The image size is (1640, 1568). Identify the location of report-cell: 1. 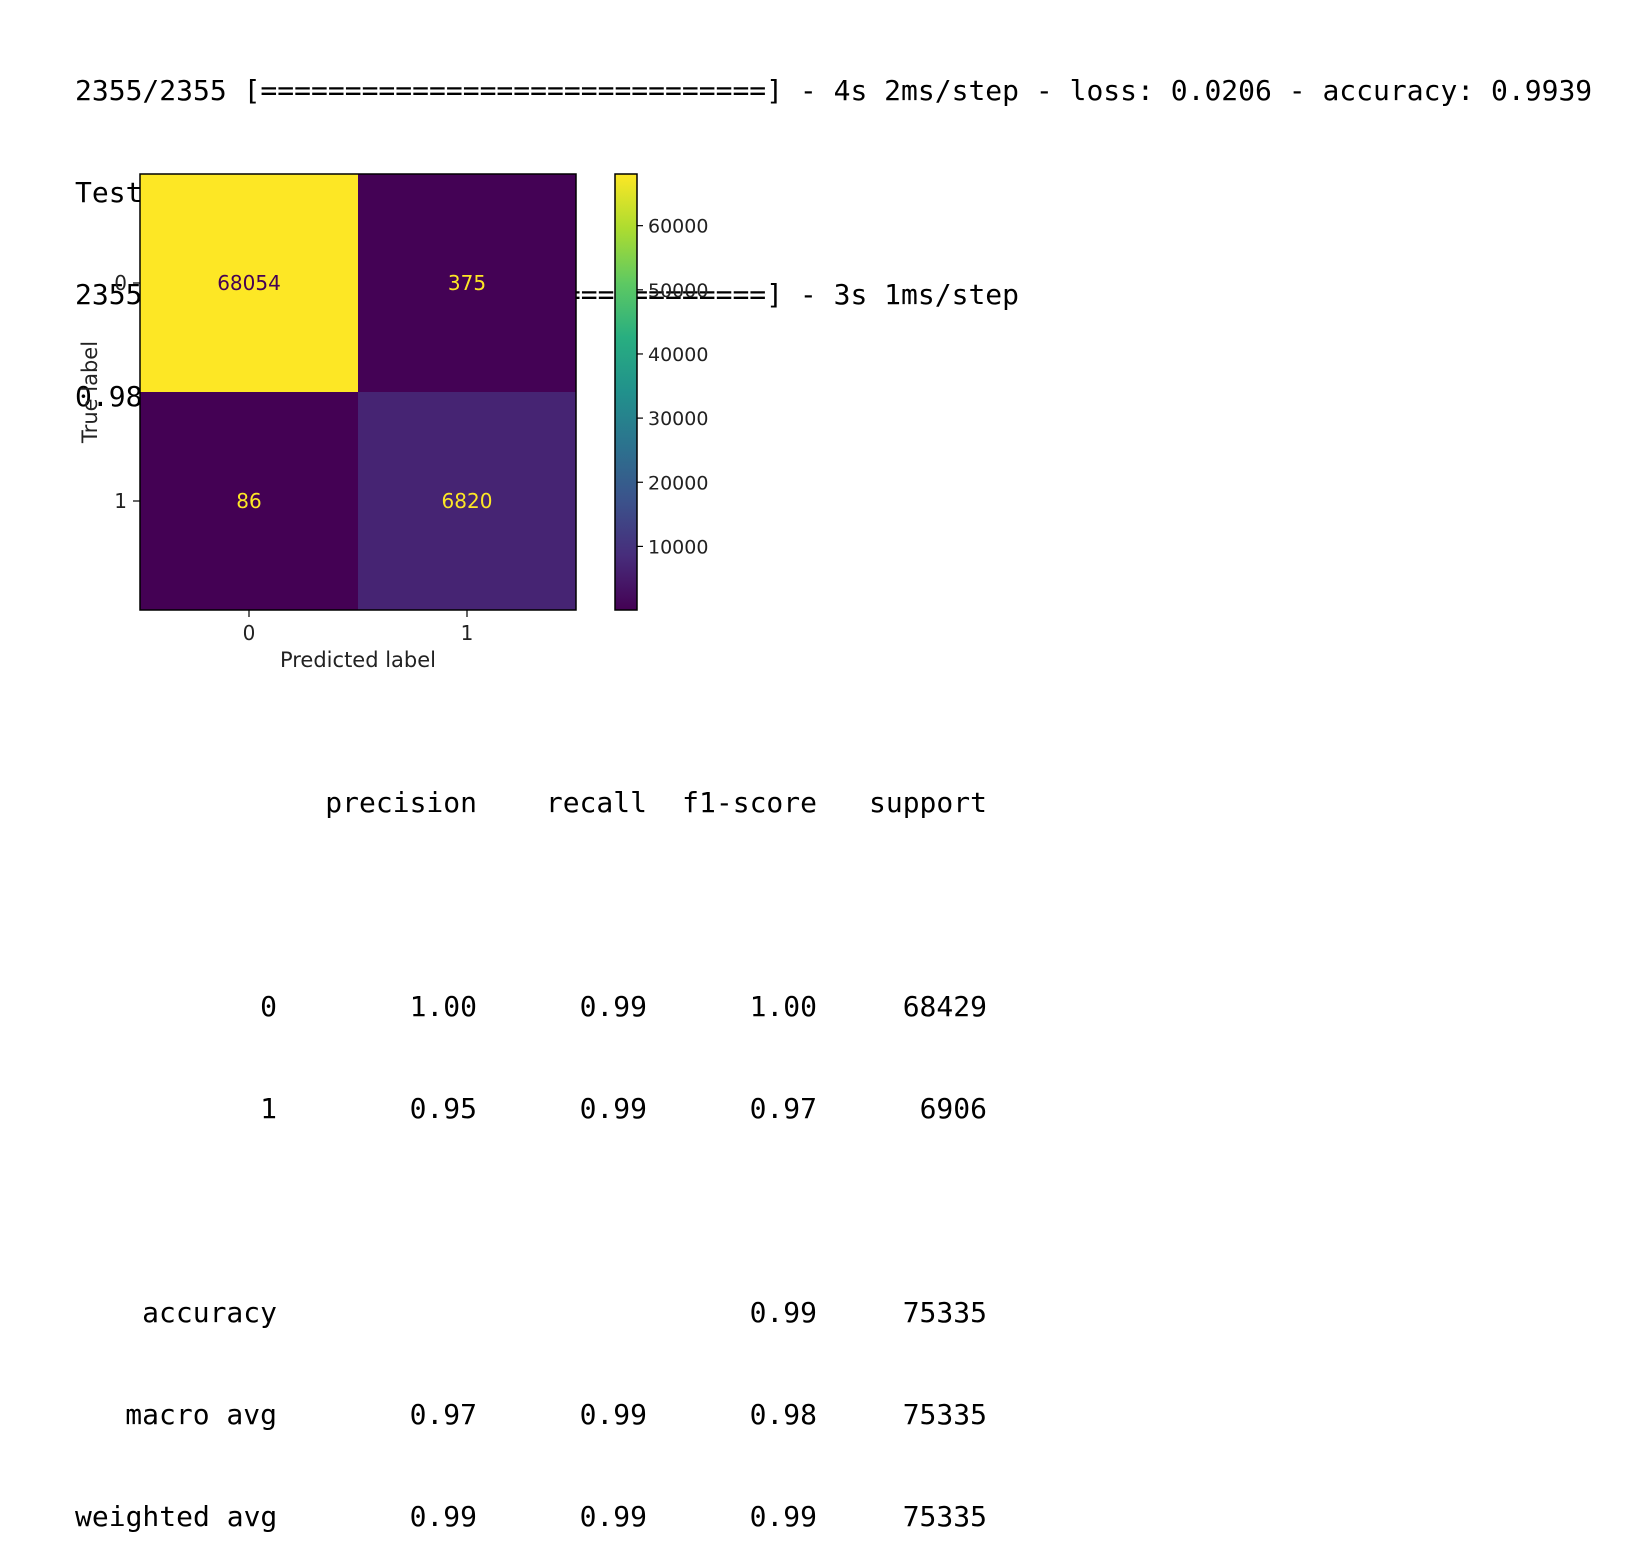
(268, 1108).